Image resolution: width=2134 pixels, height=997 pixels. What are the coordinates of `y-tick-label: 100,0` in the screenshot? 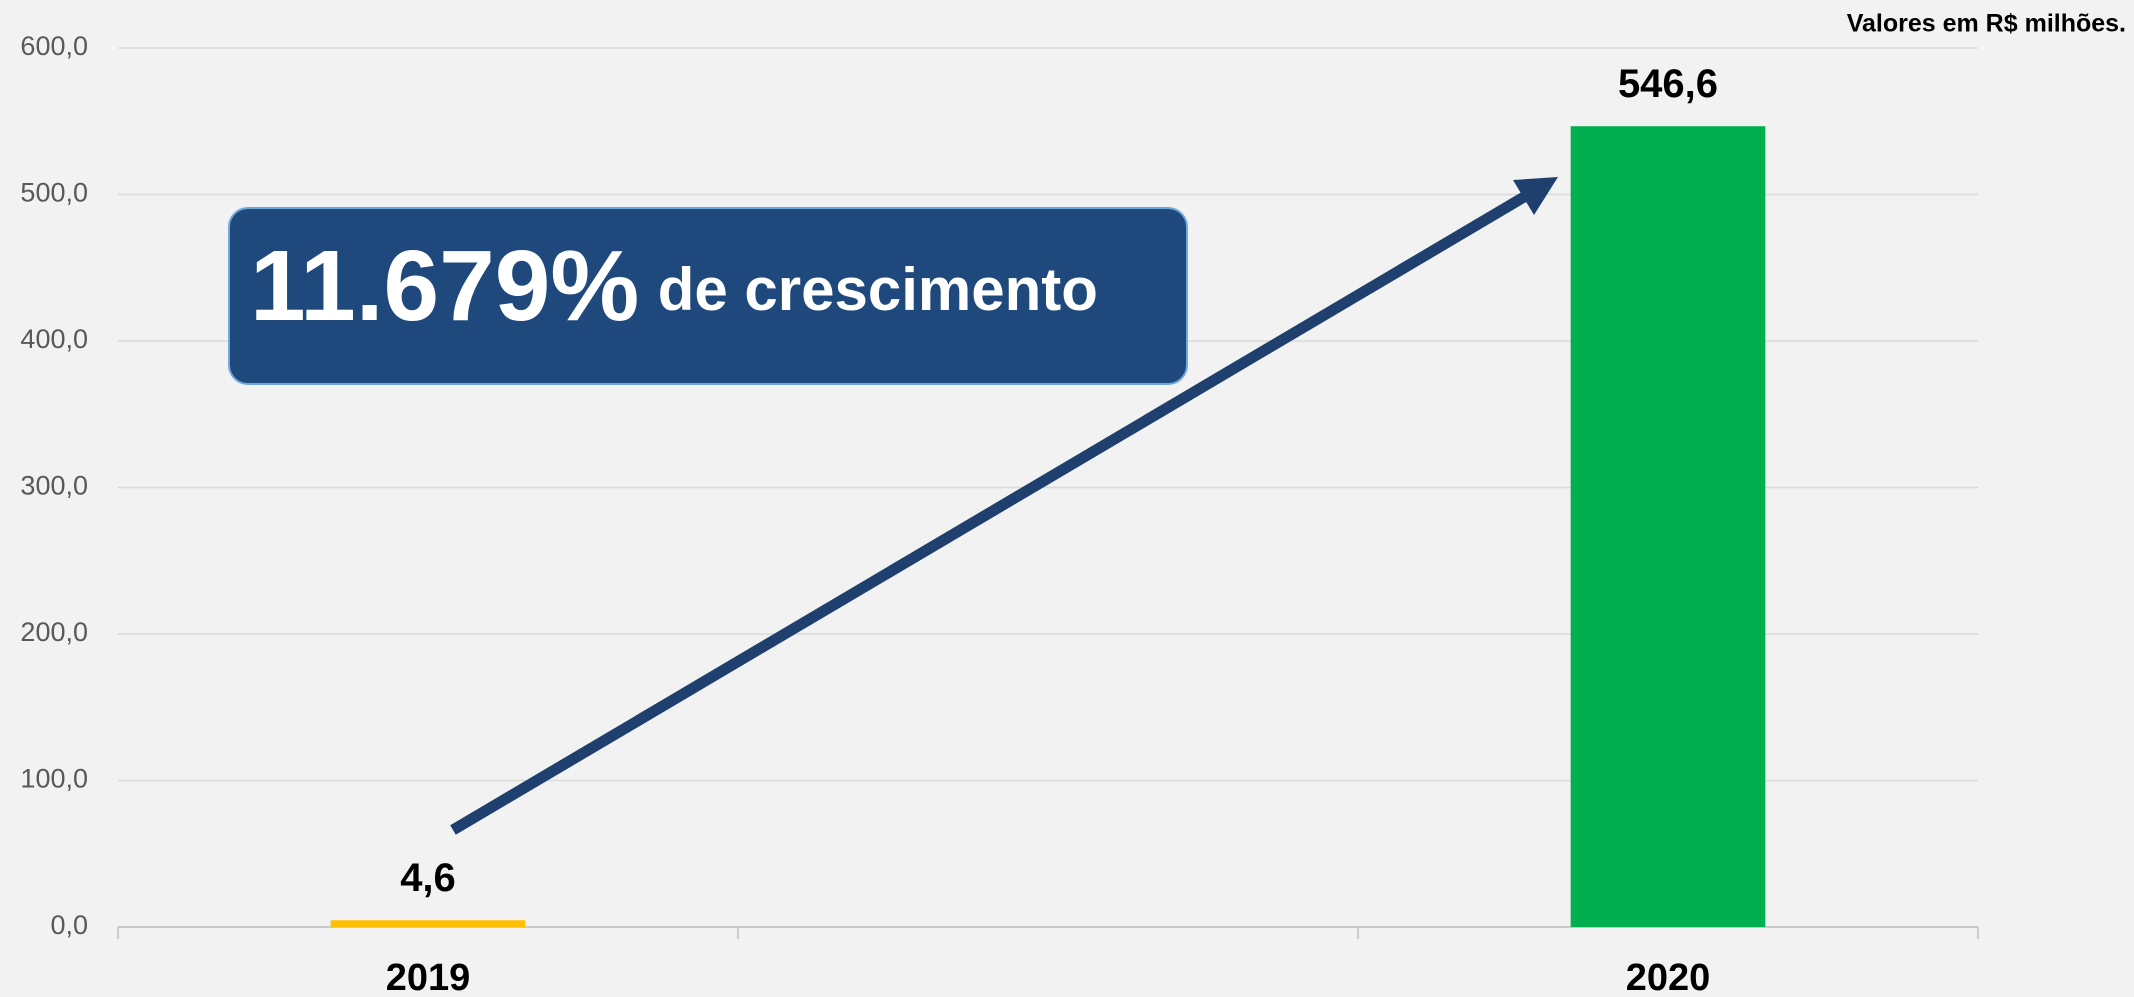 It's located at (54, 779).